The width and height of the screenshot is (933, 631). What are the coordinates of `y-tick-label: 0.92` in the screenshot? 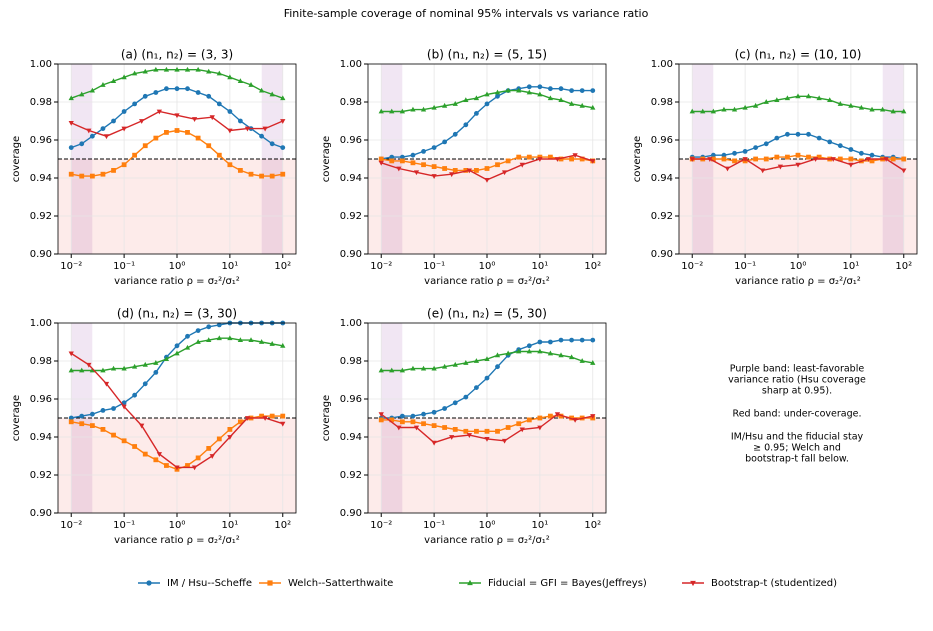 It's located at (351, 475).